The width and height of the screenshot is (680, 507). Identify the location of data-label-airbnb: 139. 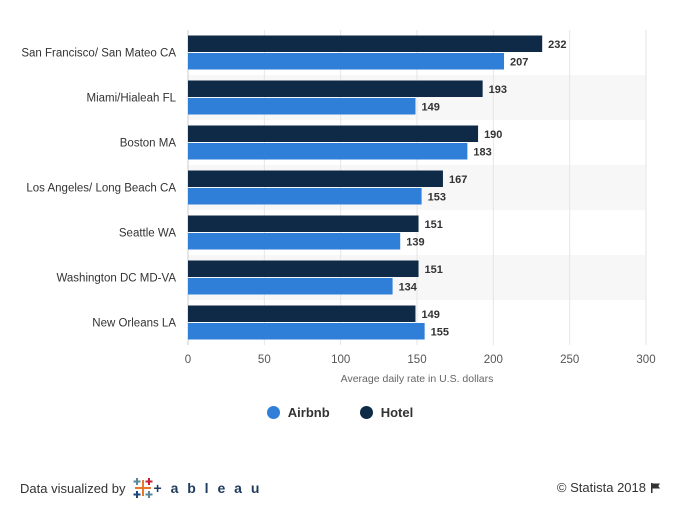
(415, 242).